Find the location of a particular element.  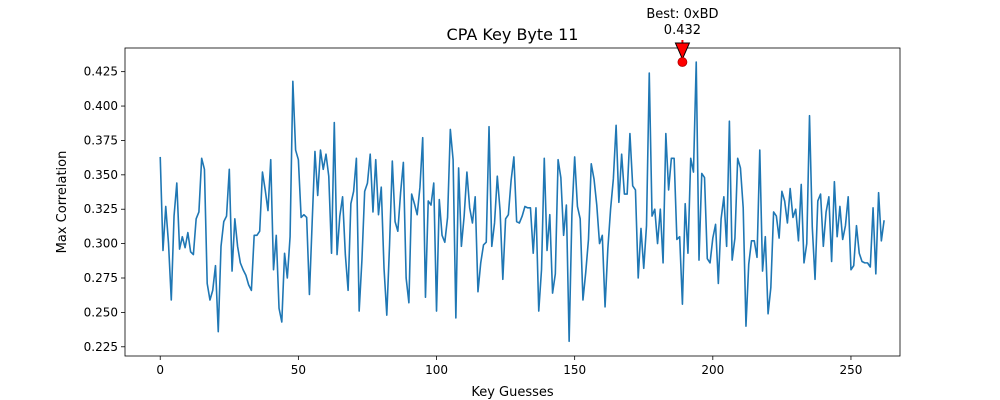

x-tick-label: 200 is located at coordinates (712, 370).